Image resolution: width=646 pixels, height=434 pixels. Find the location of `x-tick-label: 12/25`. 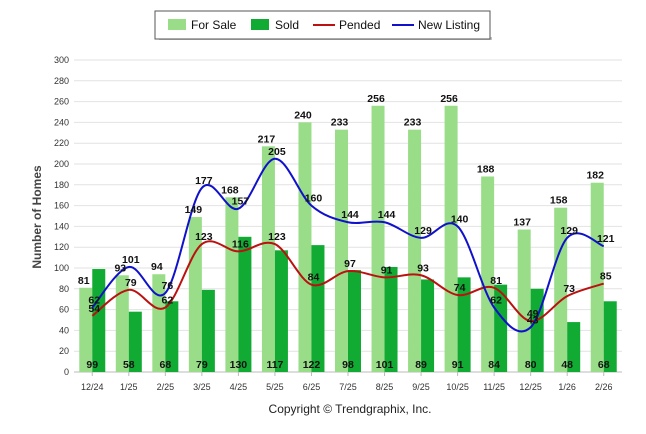

x-tick-label: 12/25 is located at coordinates (530, 387).